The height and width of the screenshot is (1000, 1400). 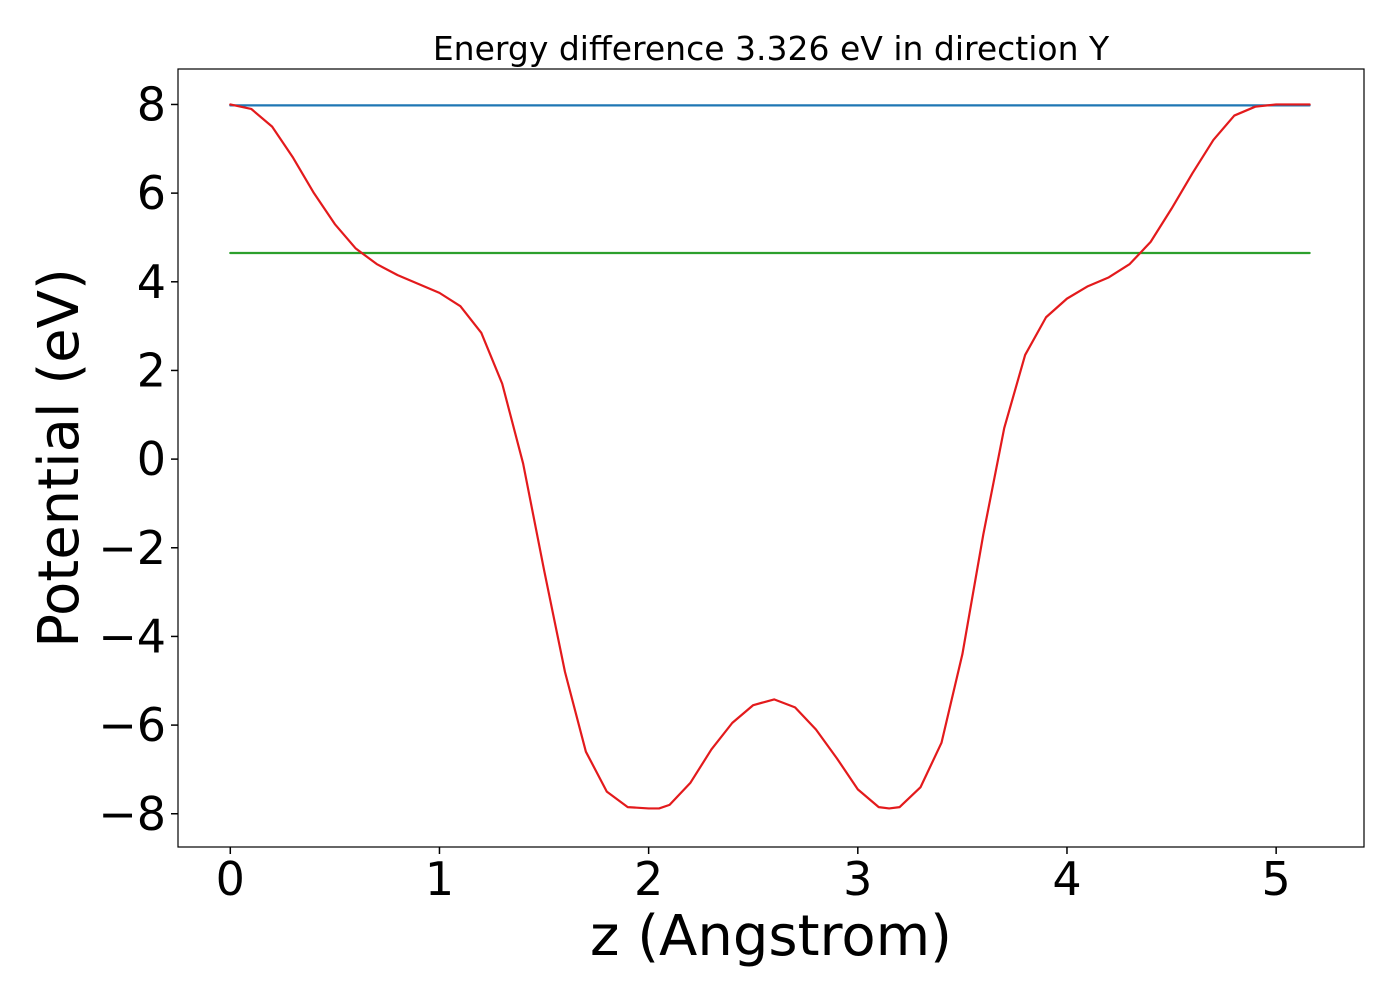 What do you see at coordinates (151, 370) in the screenshot?
I see `y-tick-label: 2` at bounding box center [151, 370].